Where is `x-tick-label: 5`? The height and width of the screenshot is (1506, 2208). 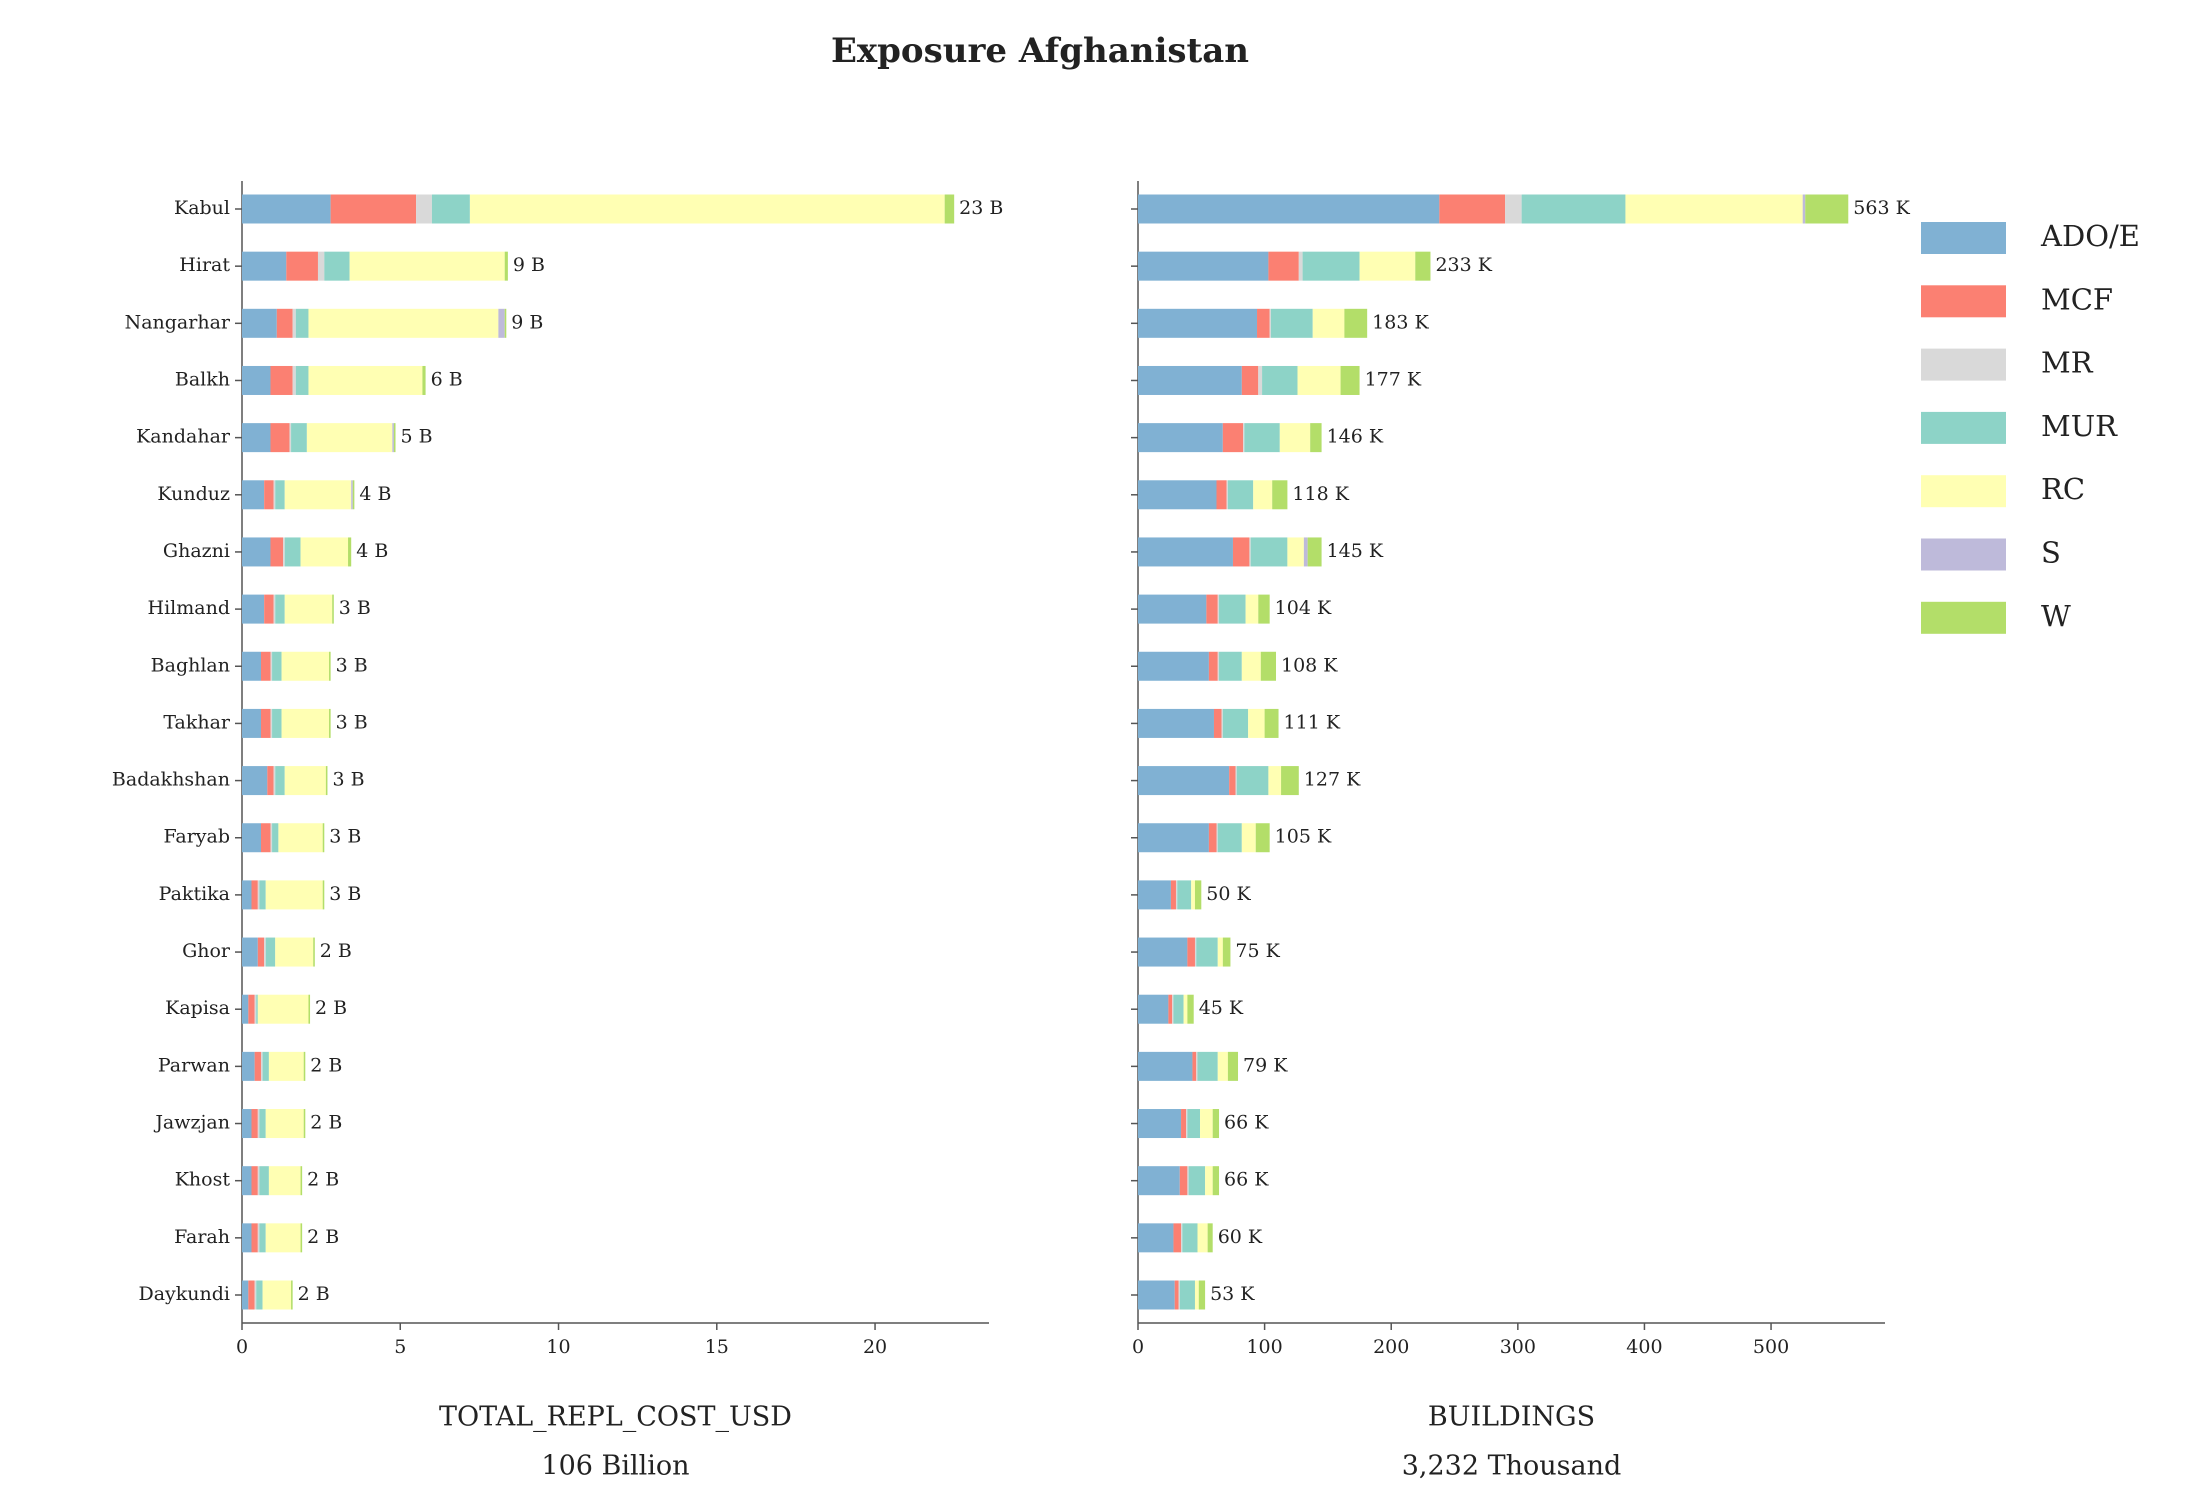
x-tick-label: 5 is located at coordinates (400, 1347).